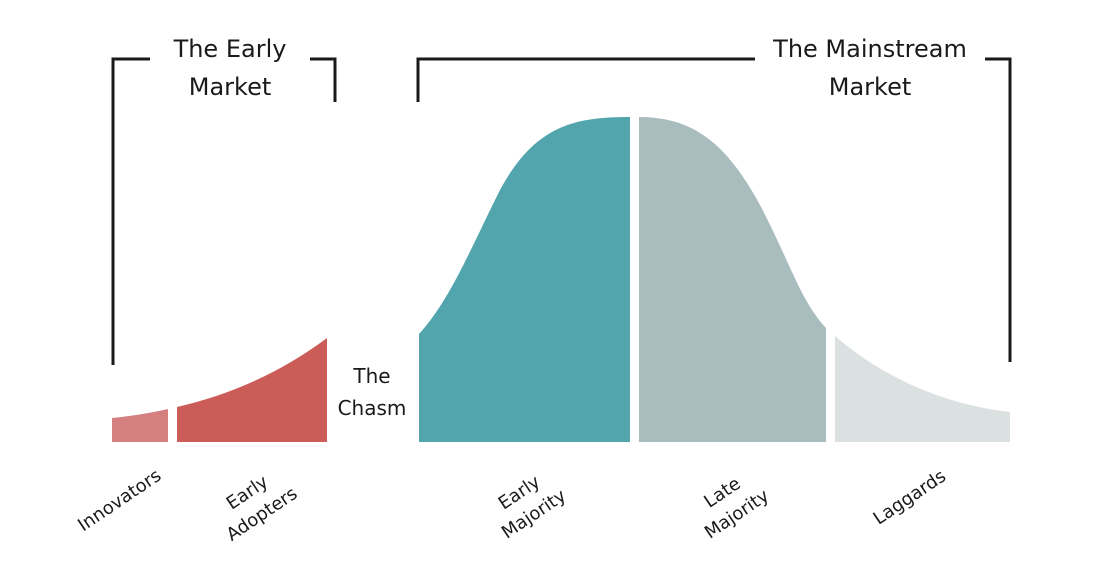 Image resolution: width=1100 pixels, height=586 pixels. What do you see at coordinates (372, 376) in the screenshot?
I see `chasm-label-line1: The` at bounding box center [372, 376].